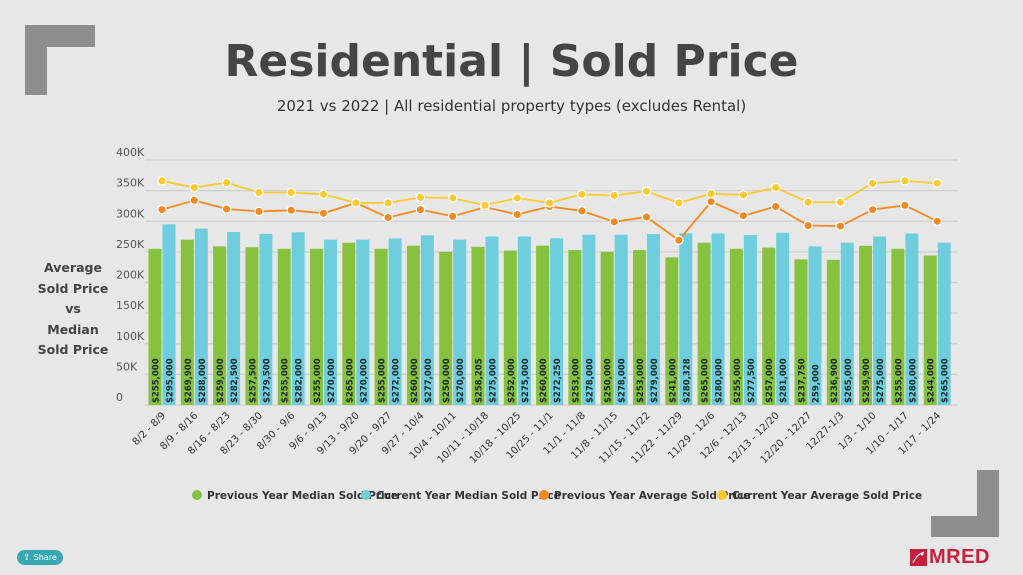 The image size is (1023, 575). Describe the element at coordinates (429, 380) in the screenshot. I see `bar-data-label: $277,000` at that location.